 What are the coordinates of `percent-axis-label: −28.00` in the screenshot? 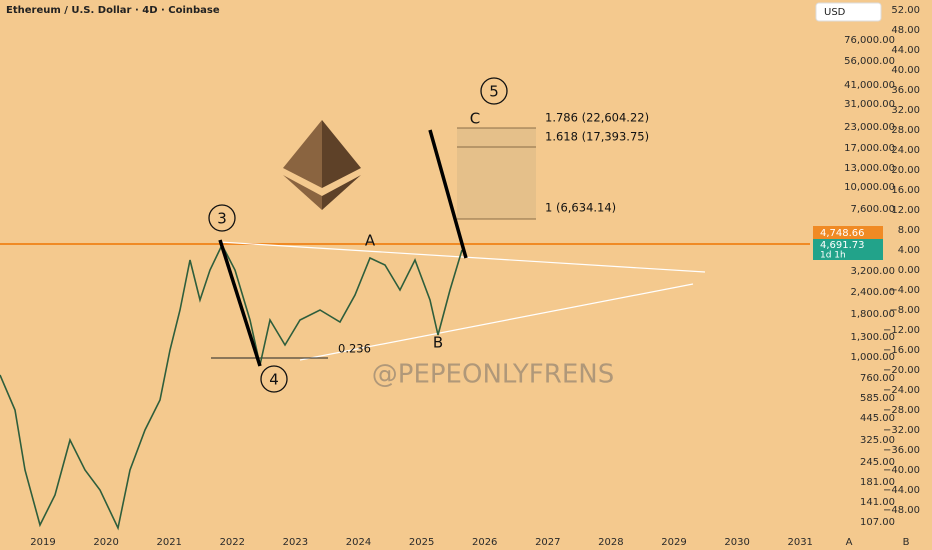 It's located at (901, 410).